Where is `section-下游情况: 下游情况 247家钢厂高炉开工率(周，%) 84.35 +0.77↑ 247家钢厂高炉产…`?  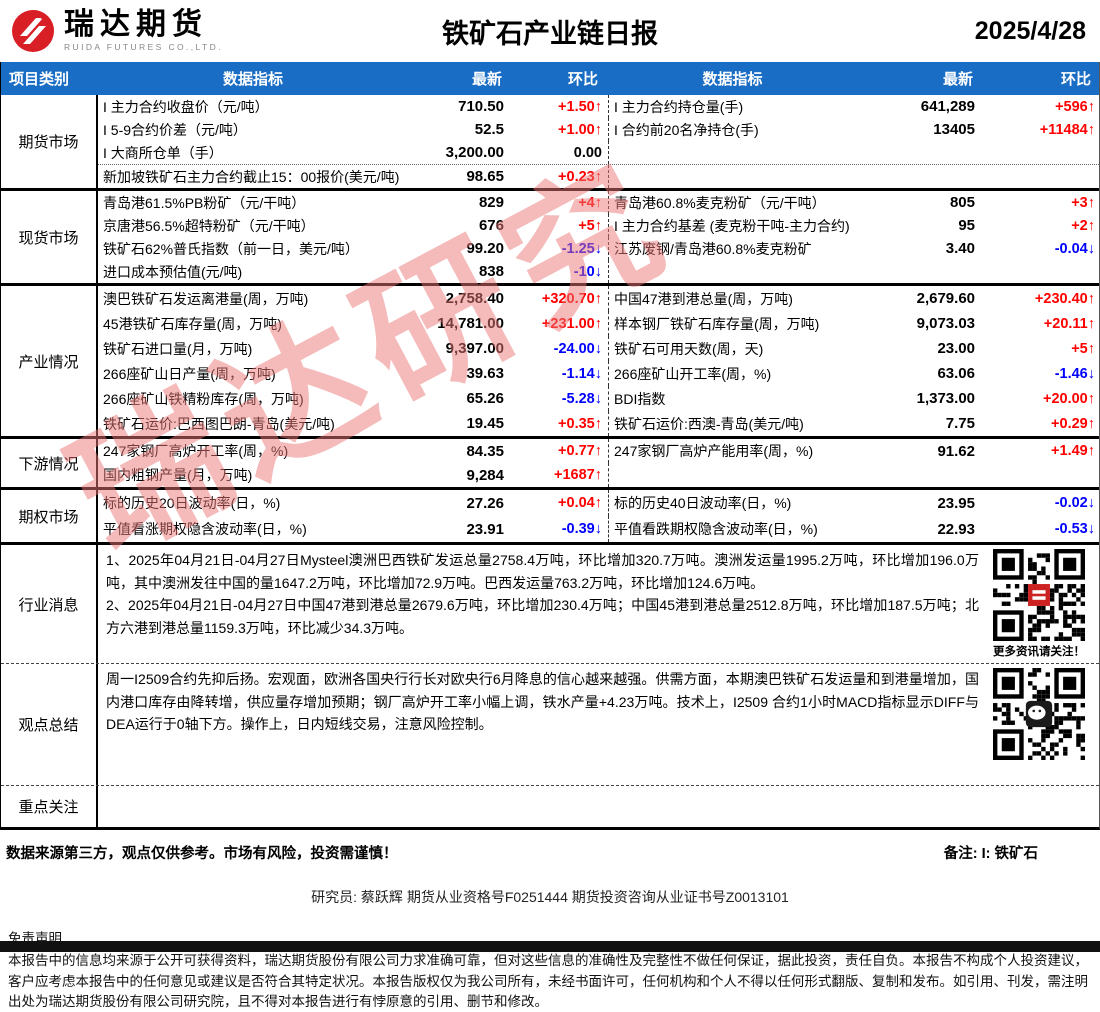
section-下游情况: 下游情况 247家钢厂高炉开工率(周，%) 84.35 +0.77↑ 247家钢厂高炉产… is located at coordinates (550, 461).